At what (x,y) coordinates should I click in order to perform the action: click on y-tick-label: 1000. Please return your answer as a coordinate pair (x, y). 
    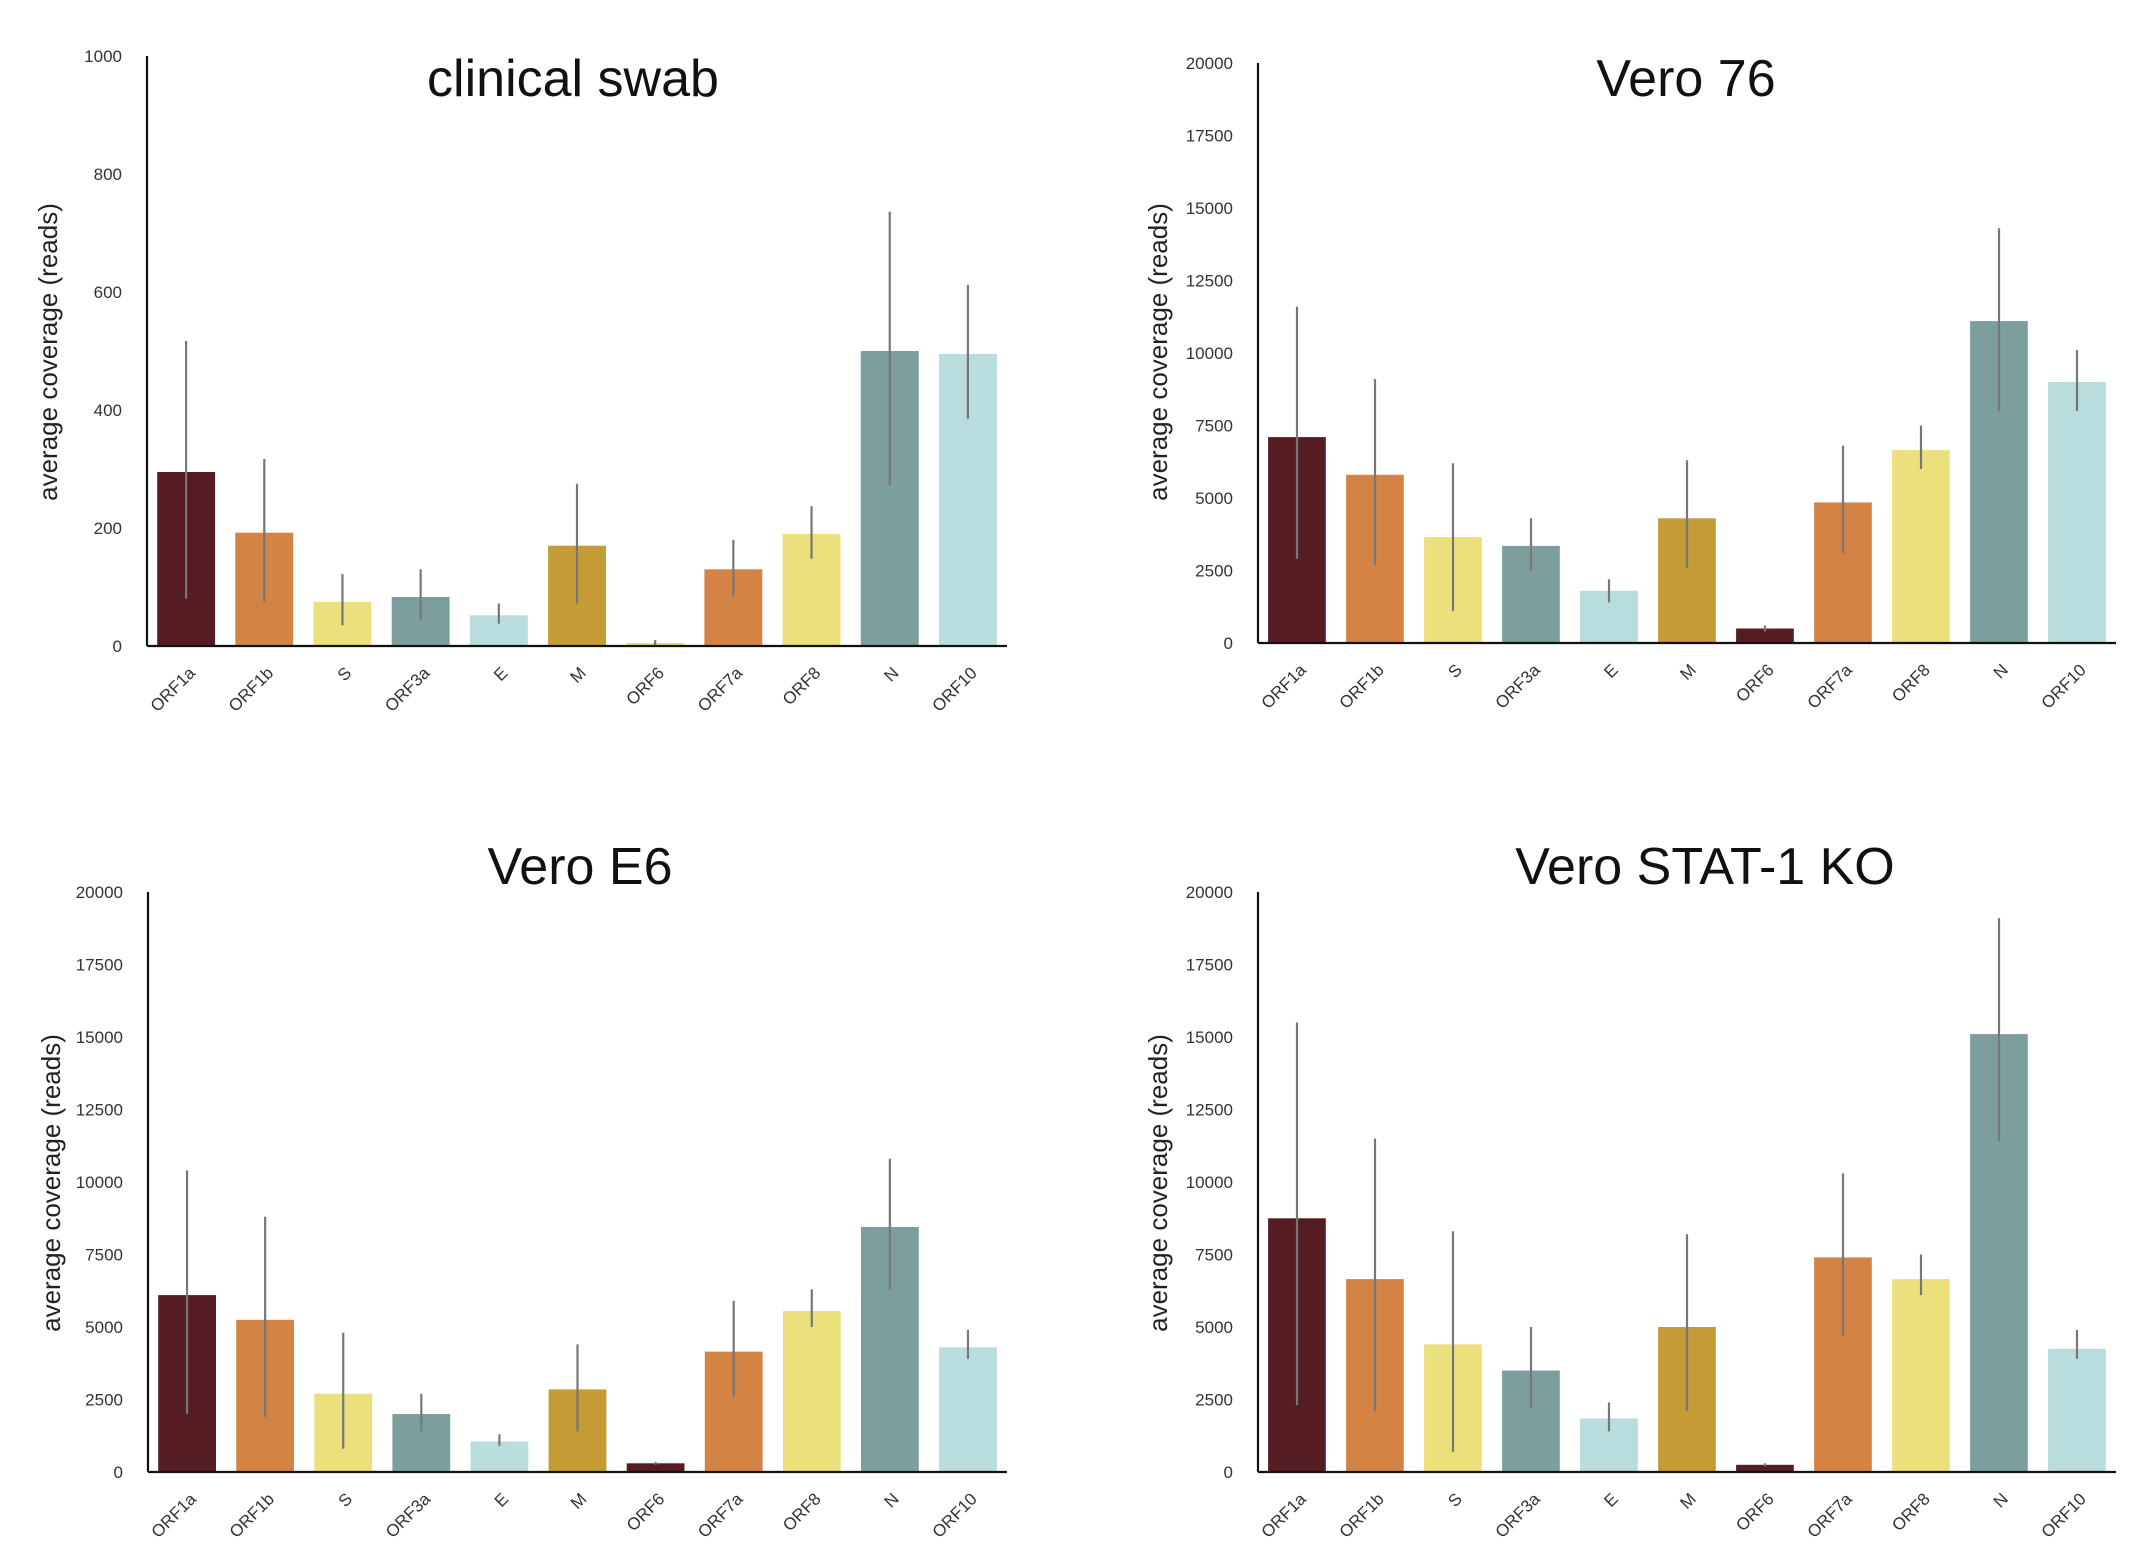
    Looking at the image, I should click on (103, 56).